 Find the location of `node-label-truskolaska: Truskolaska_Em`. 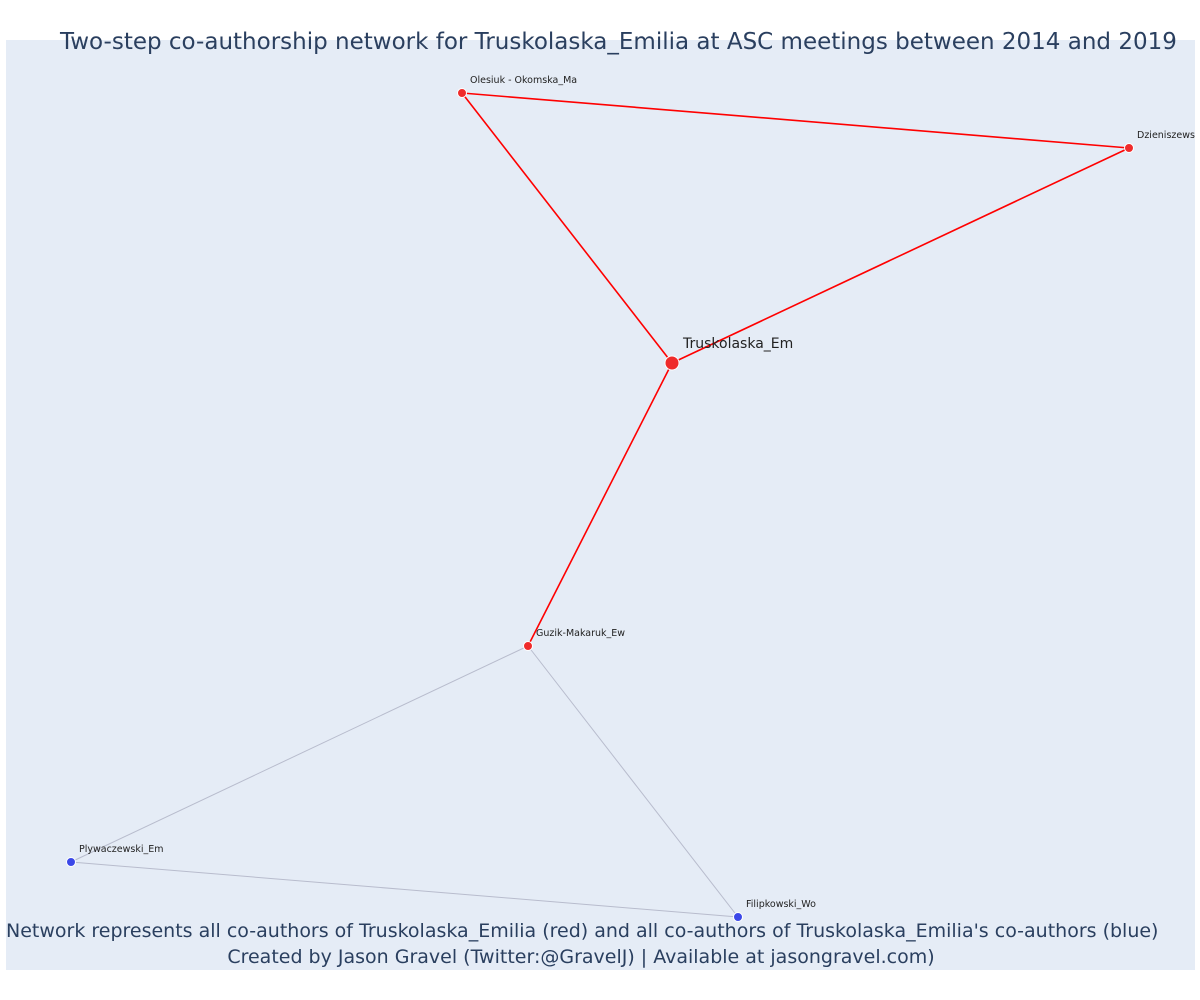

node-label-truskolaska: Truskolaska_Em is located at coordinates (737, 344).